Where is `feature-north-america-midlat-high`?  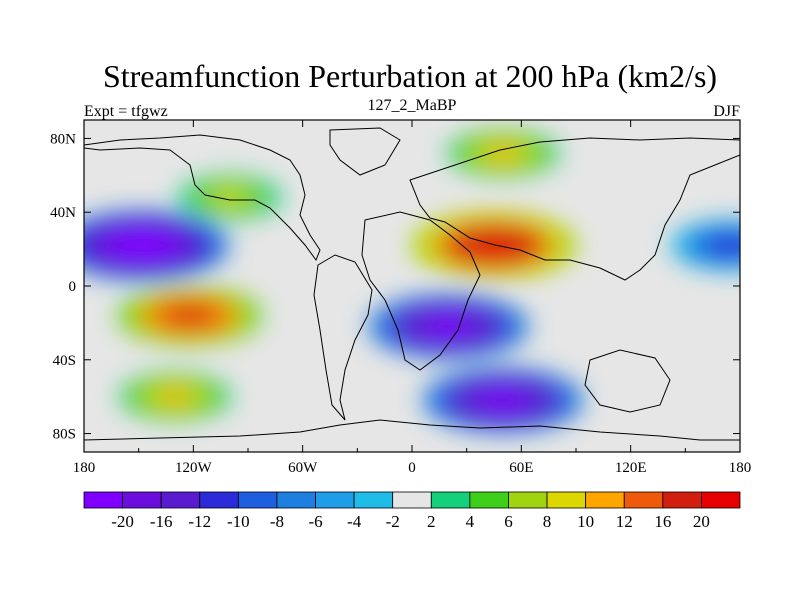 feature-north-america-midlat-high is located at coordinates (230, 197).